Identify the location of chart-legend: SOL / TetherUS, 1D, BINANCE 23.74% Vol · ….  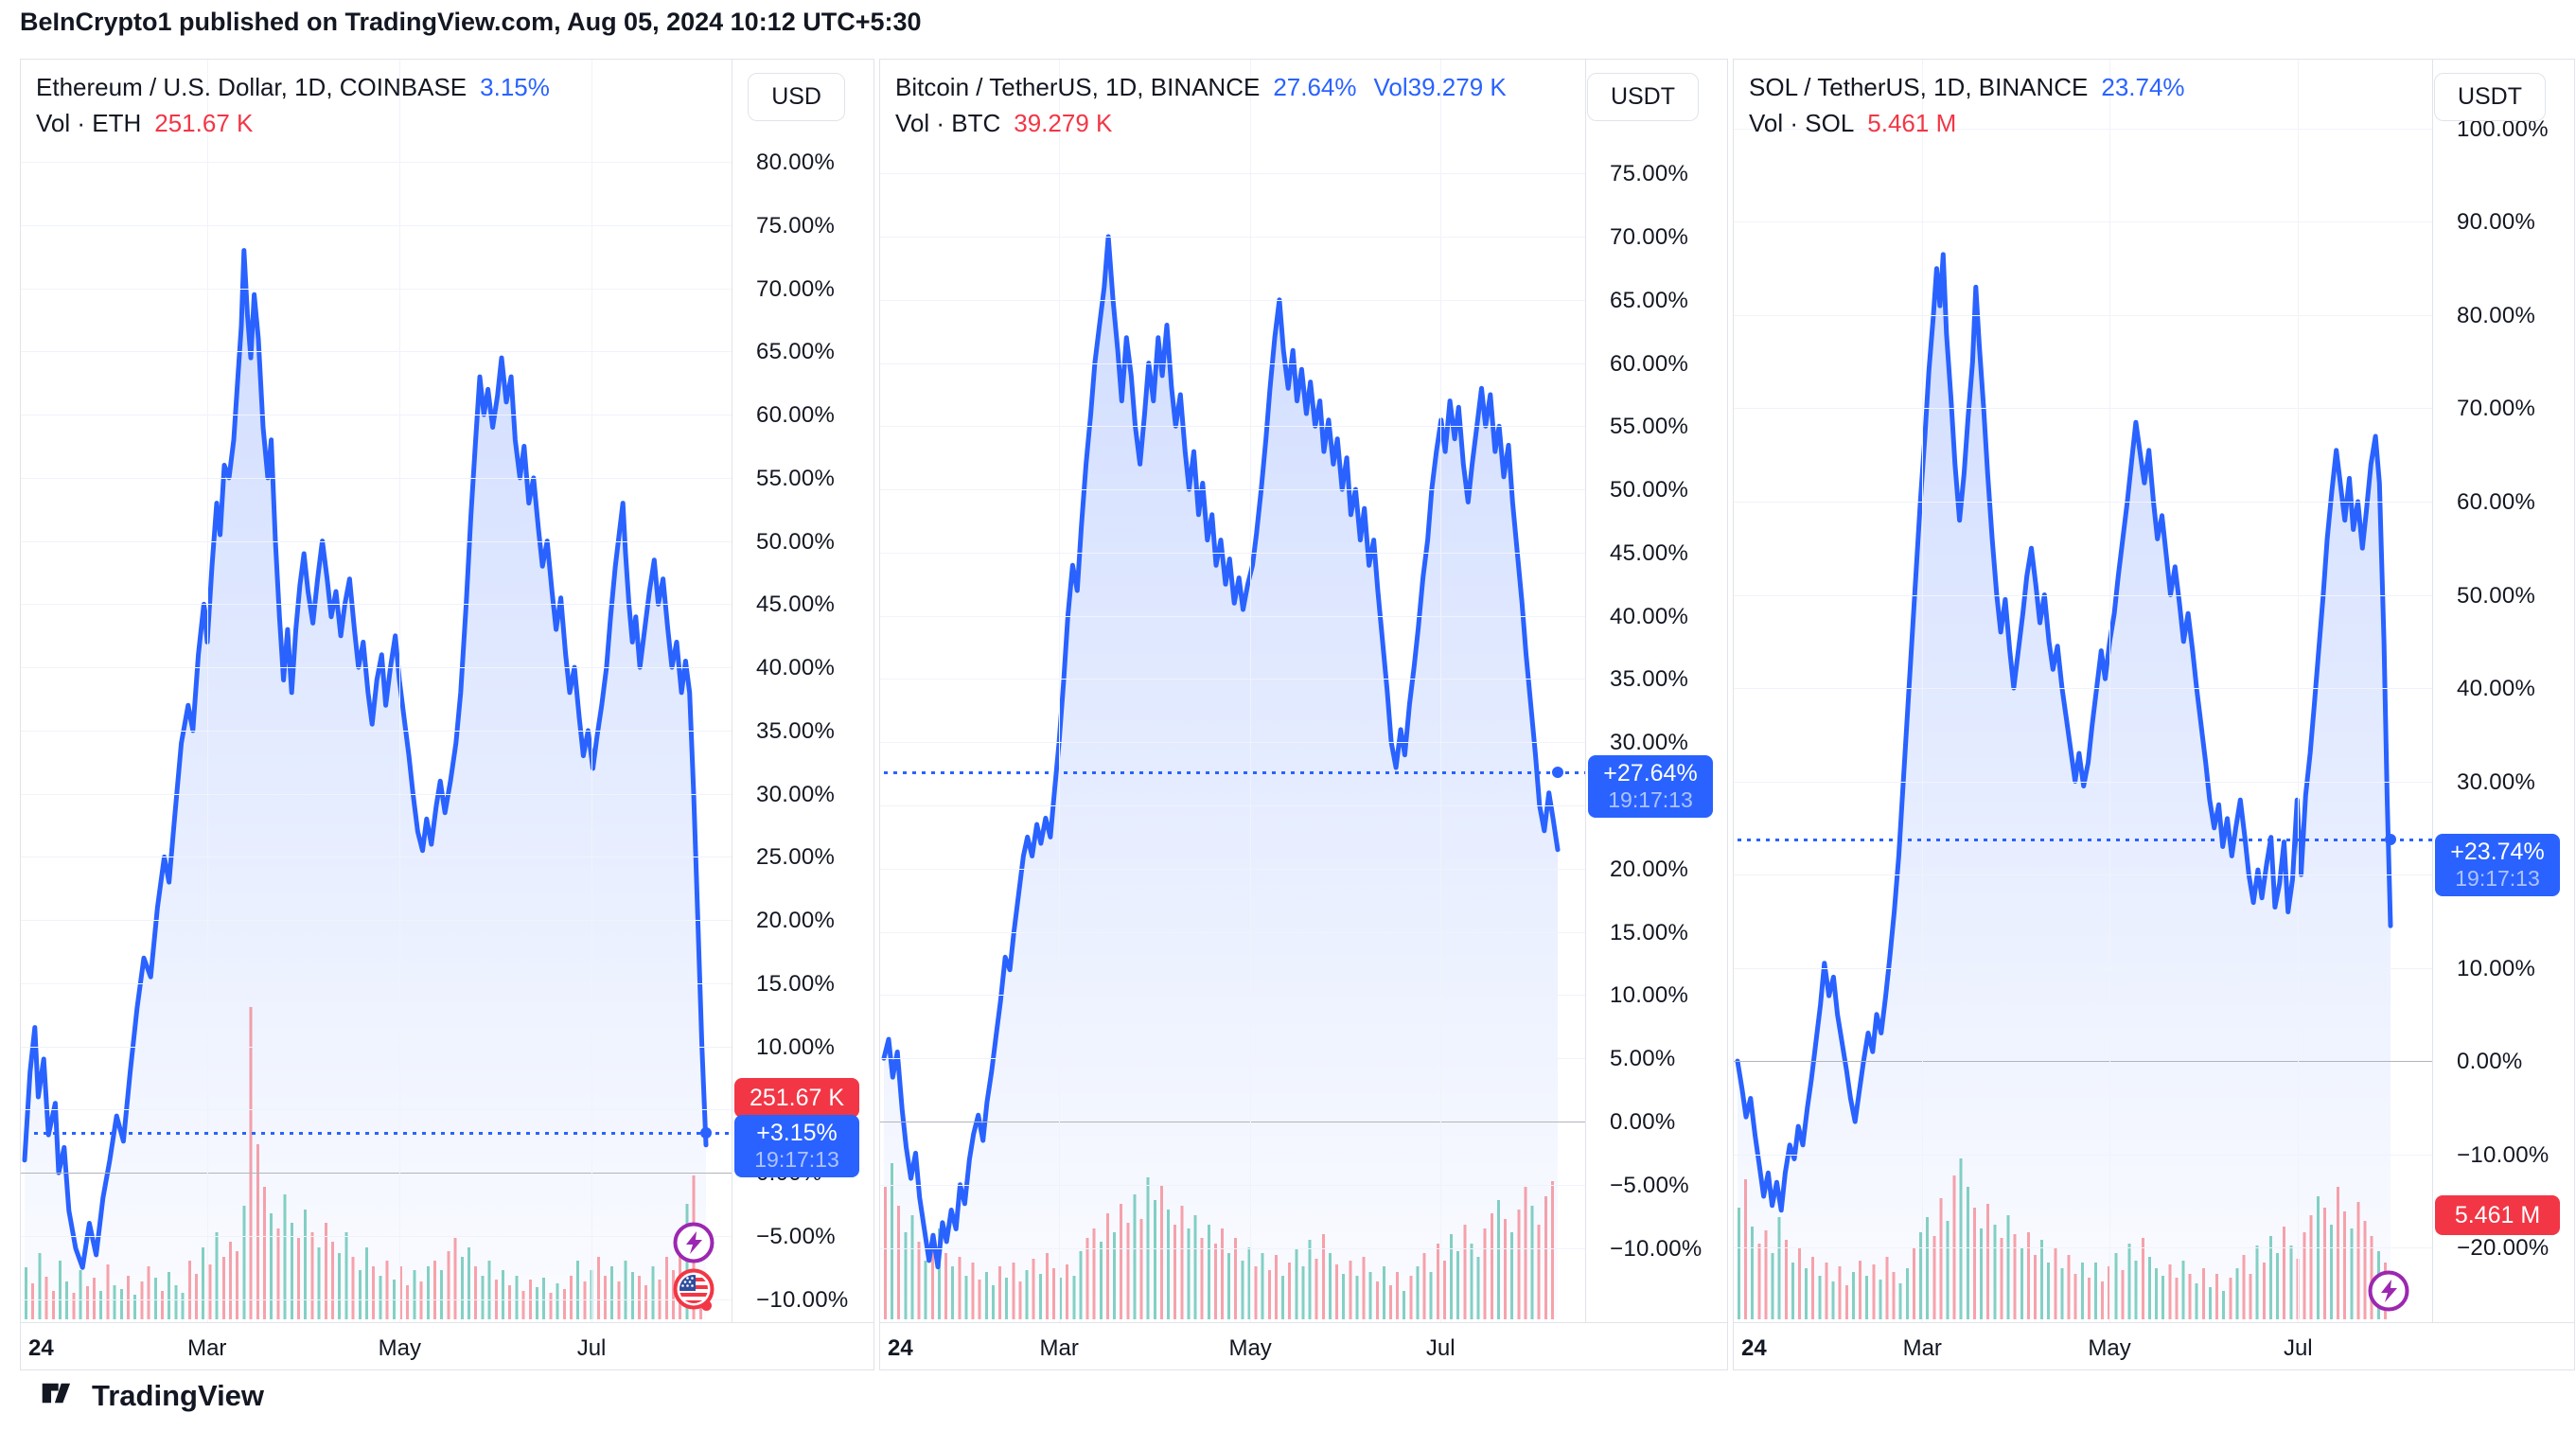
(1975, 105).